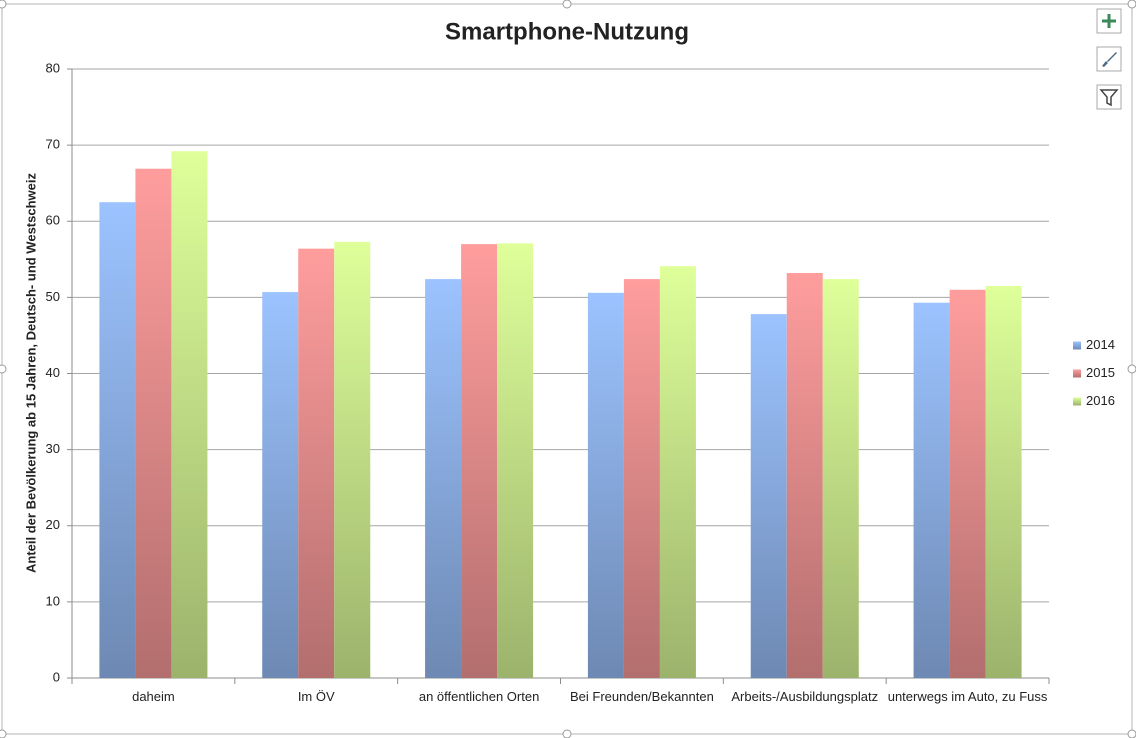 Image resolution: width=1136 pixels, height=738 pixels. I want to click on y-tick-label: 80, so click(53, 67).